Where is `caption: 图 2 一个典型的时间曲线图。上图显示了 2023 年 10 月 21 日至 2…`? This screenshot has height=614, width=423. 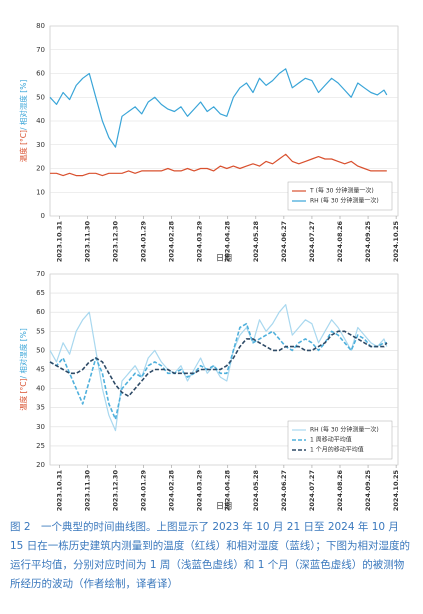 caption: 图 2 一个典型的时间曲线图。上图显示了 2023 年 10 月 21 日至 2… is located at coordinates (210, 555).